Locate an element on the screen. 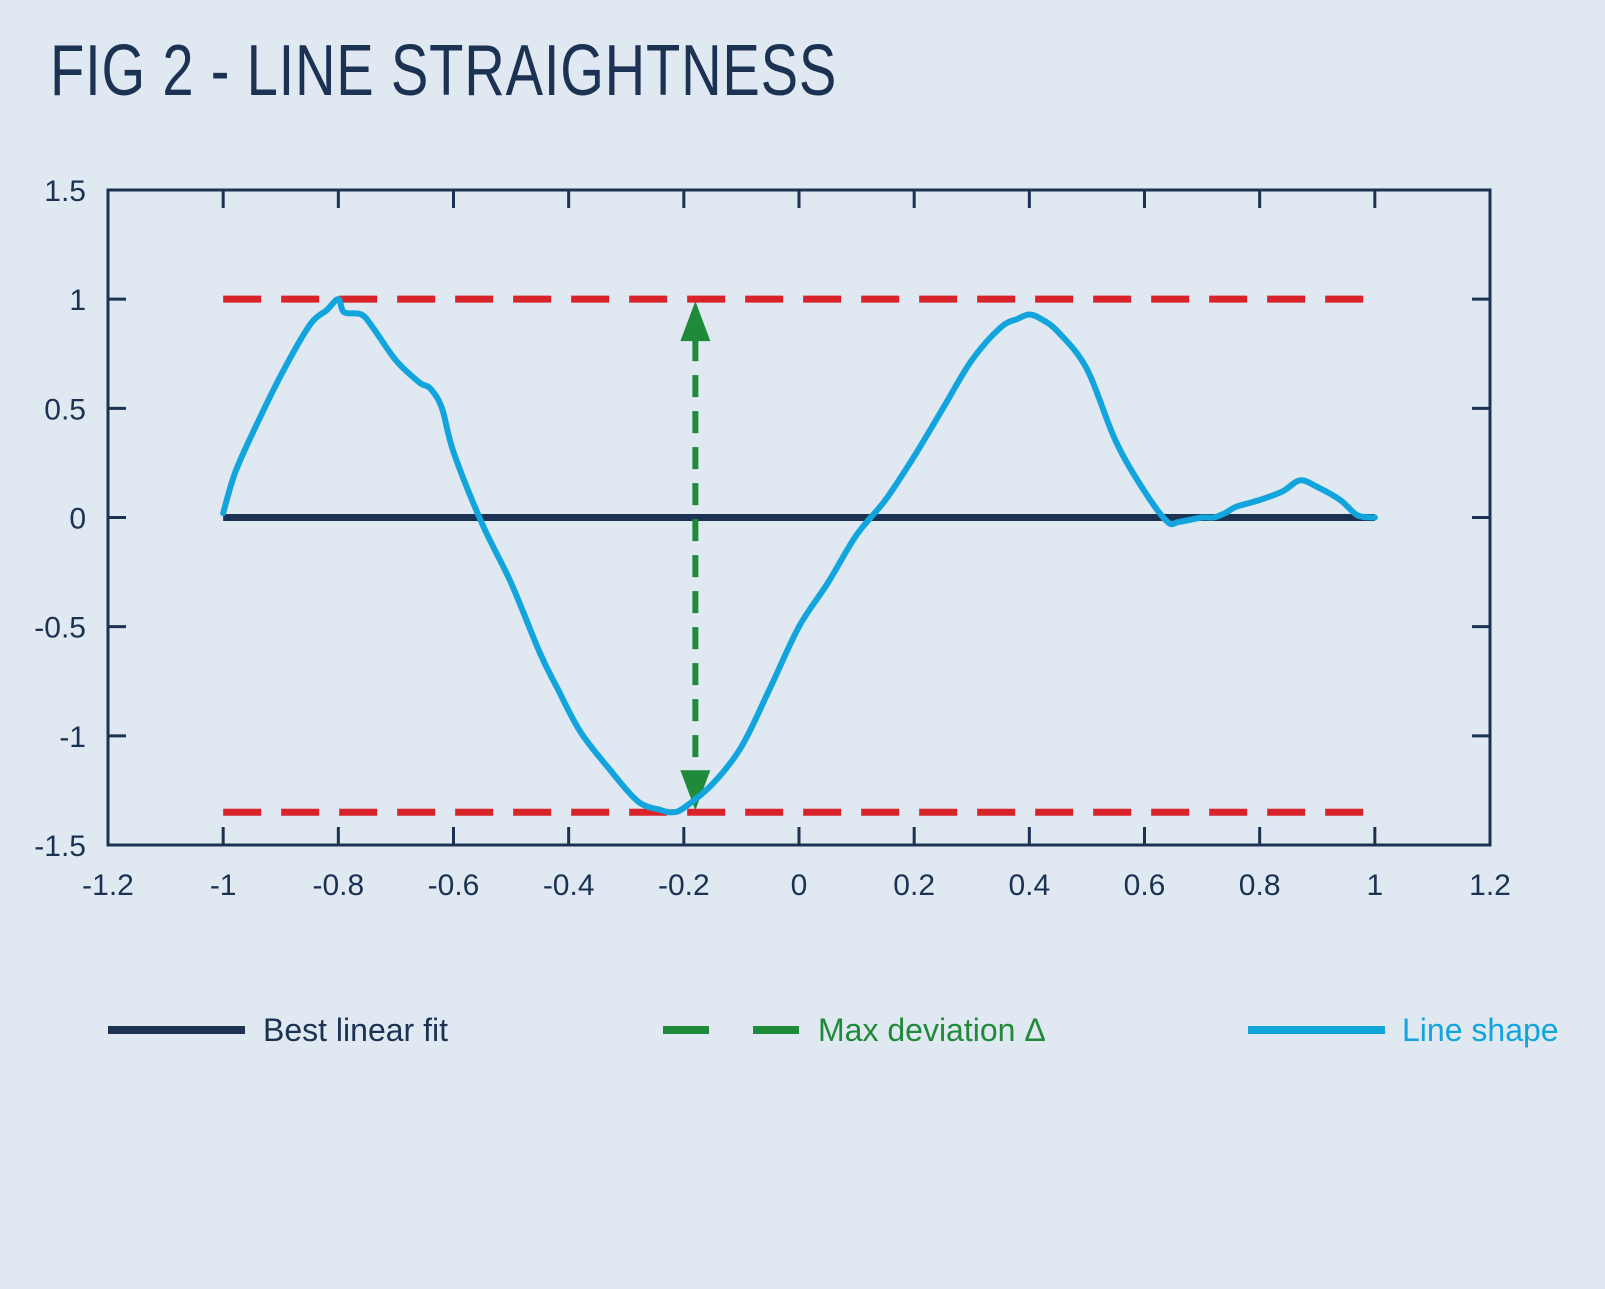  x-tick-label: -0.6 is located at coordinates (454, 885).